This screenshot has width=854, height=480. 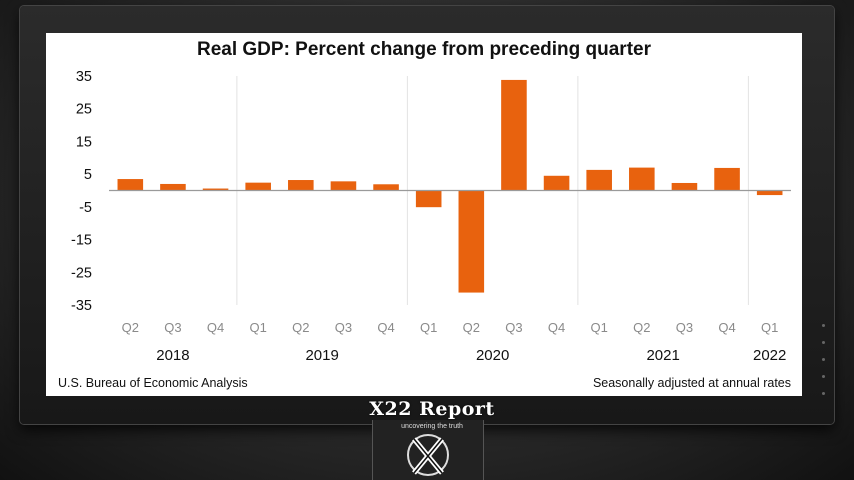 I want to click on year-label: 2020, so click(x=492, y=355).